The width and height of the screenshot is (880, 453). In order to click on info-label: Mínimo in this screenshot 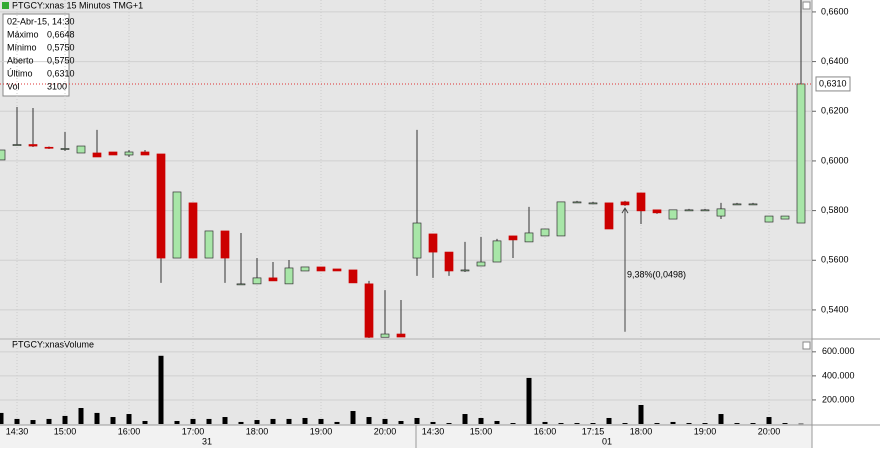, I will do `click(22, 47)`.